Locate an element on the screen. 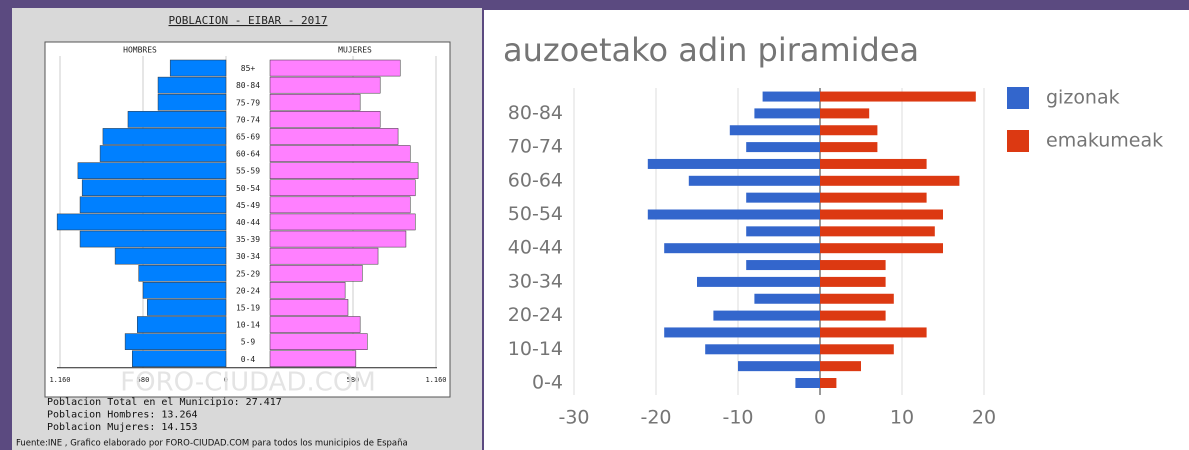  x-tick-label: 10 is located at coordinates (902, 418).